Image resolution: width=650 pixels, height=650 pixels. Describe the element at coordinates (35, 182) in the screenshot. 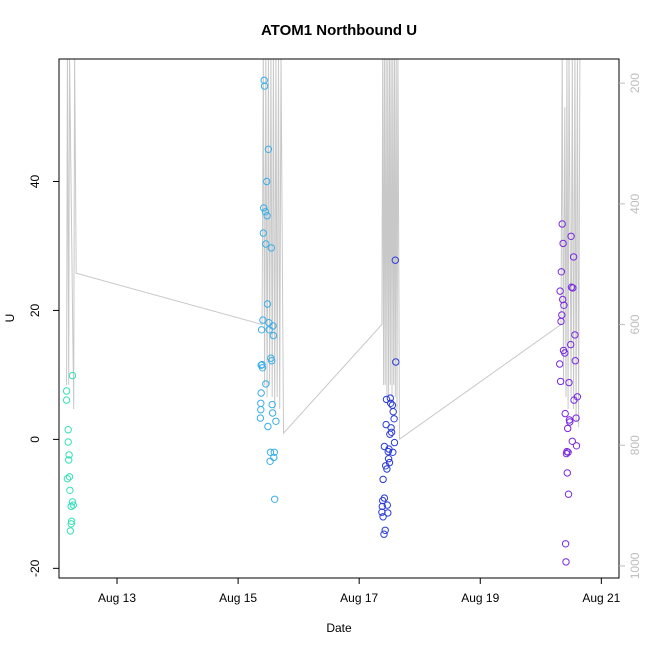

I see `y-tick-label: 40` at that location.